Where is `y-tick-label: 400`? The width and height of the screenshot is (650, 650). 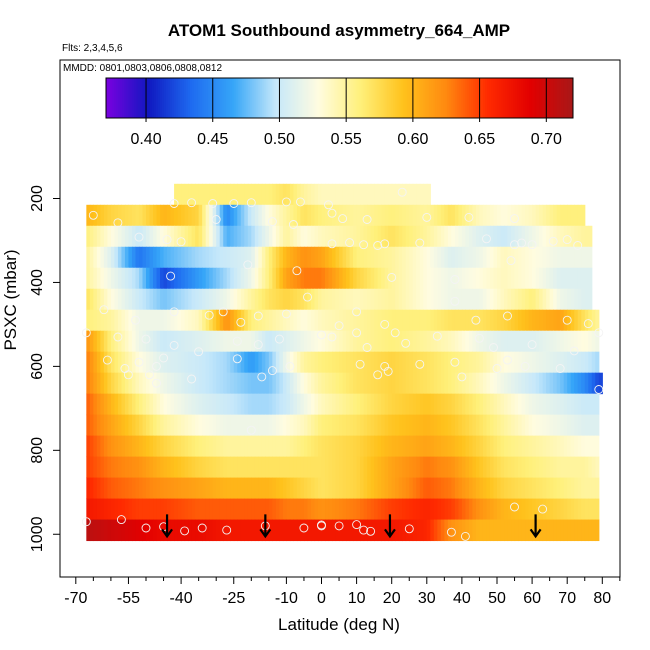
y-tick-label: 400 is located at coordinates (37, 282).